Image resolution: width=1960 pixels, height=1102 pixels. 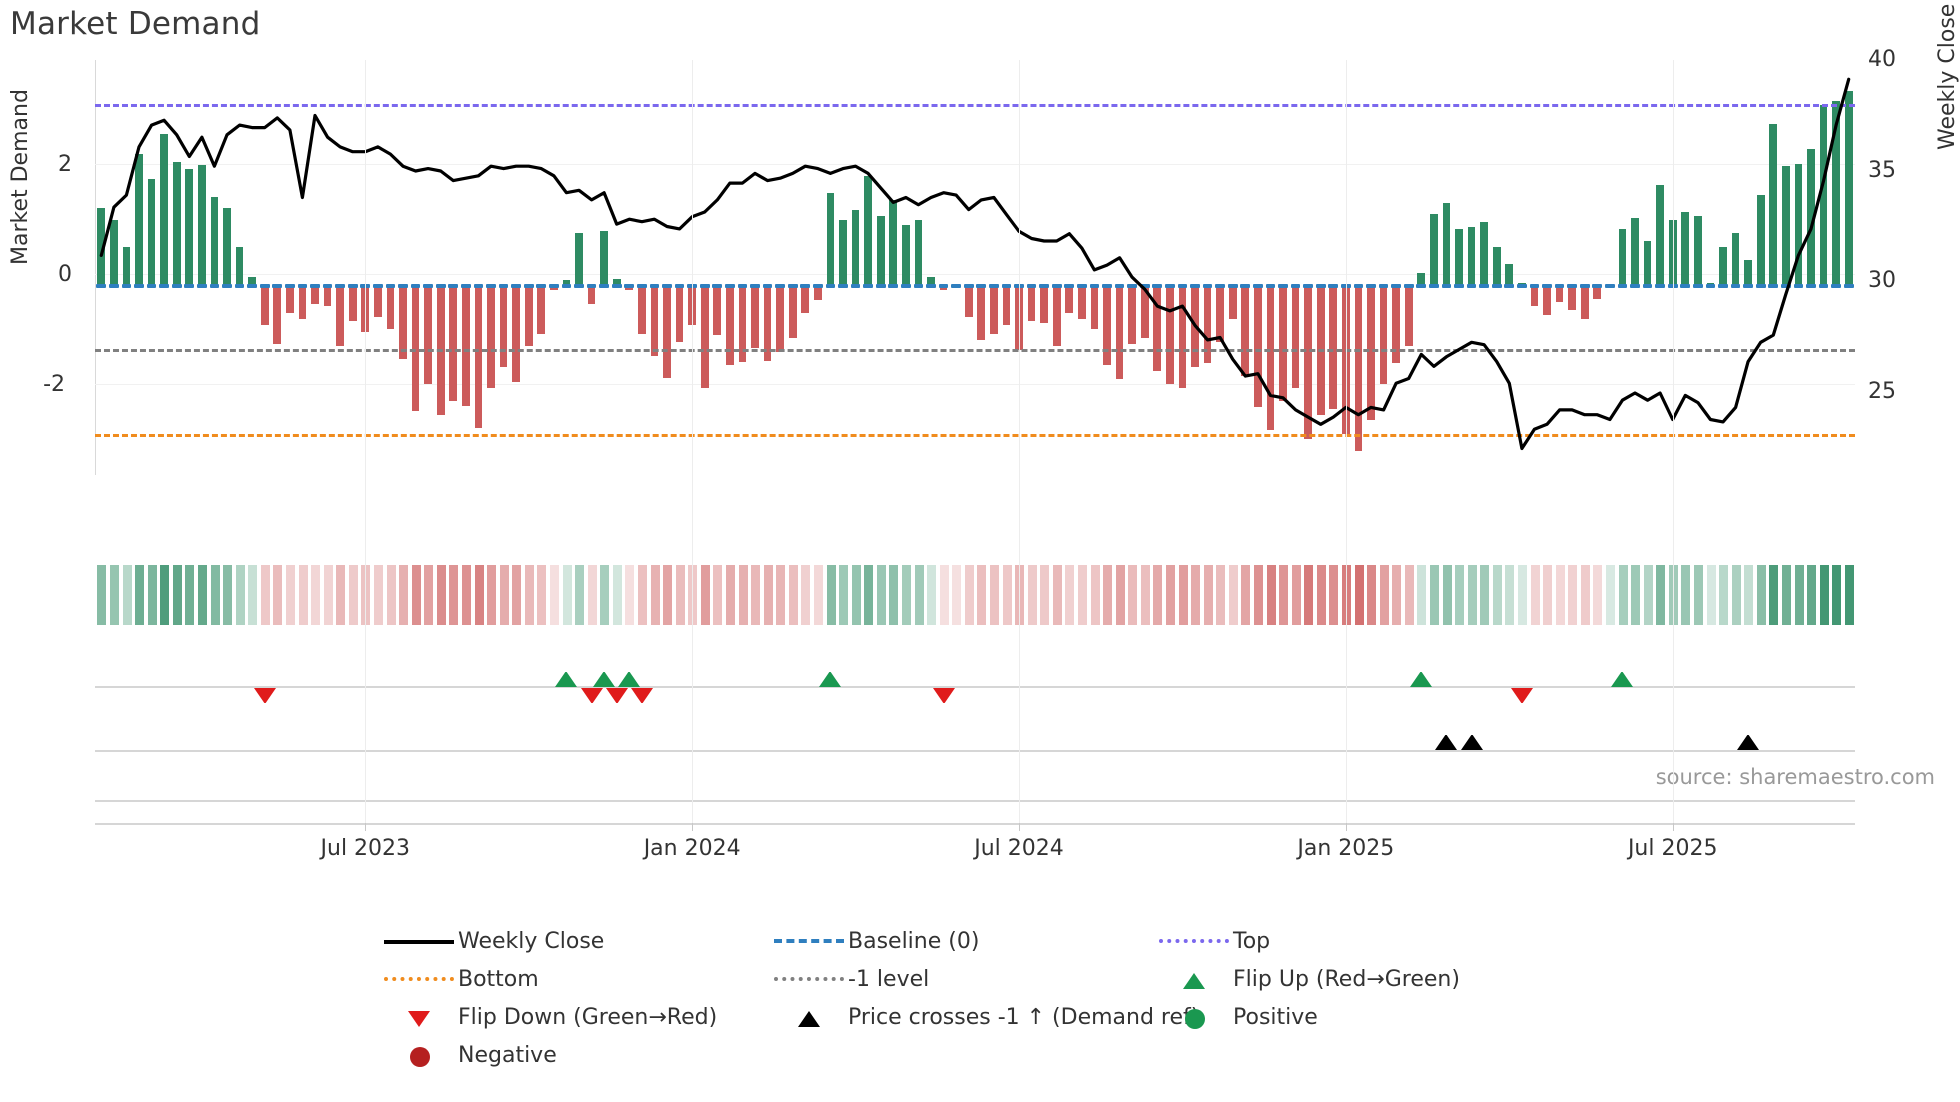 What do you see at coordinates (459, 979) in the screenshot?
I see `legend-item: Bottom` at bounding box center [459, 979].